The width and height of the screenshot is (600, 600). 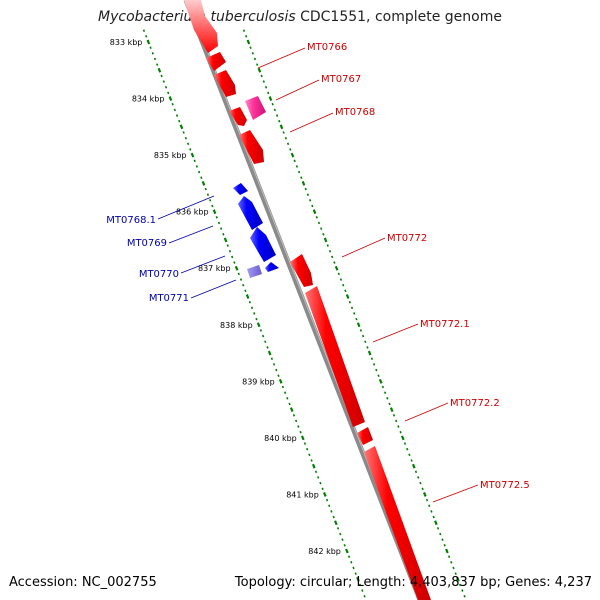 What do you see at coordinates (148, 99) in the screenshot?
I see `axis-label: 834 kbp` at bounding box center [148, 99].